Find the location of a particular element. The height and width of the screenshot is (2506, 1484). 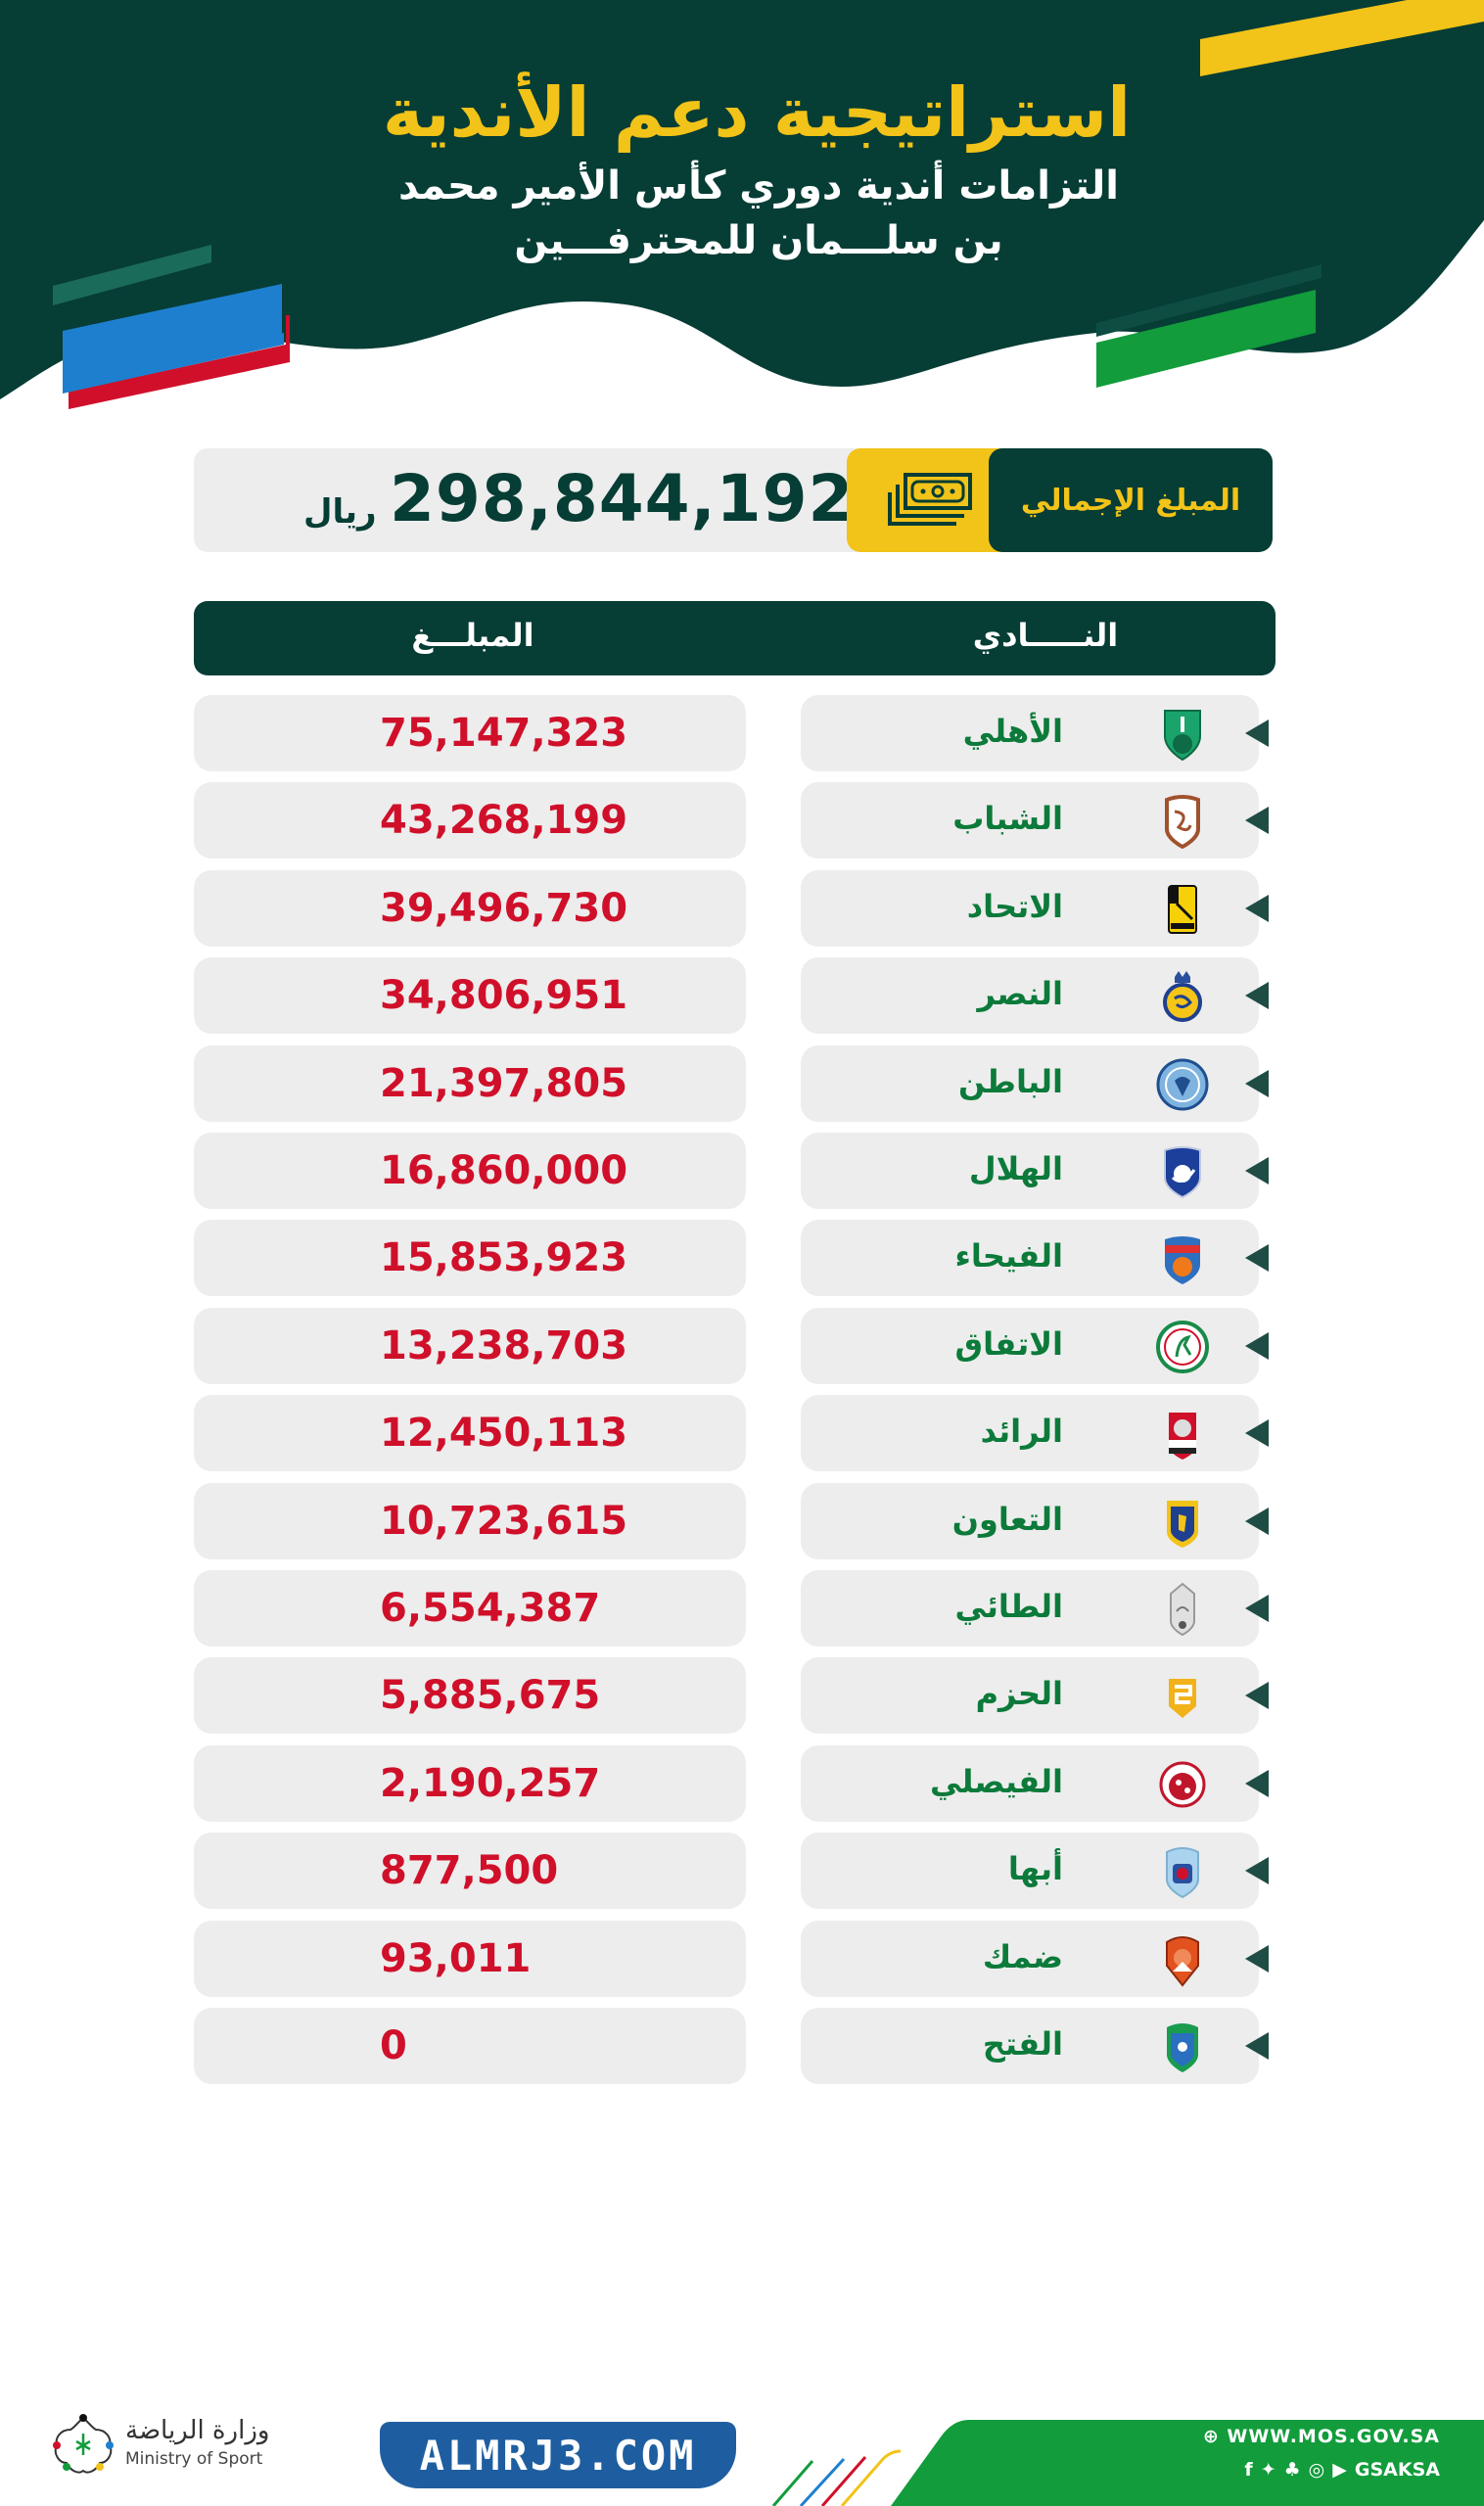

club-name: الفتح is located at coordinates (1022, 2044).